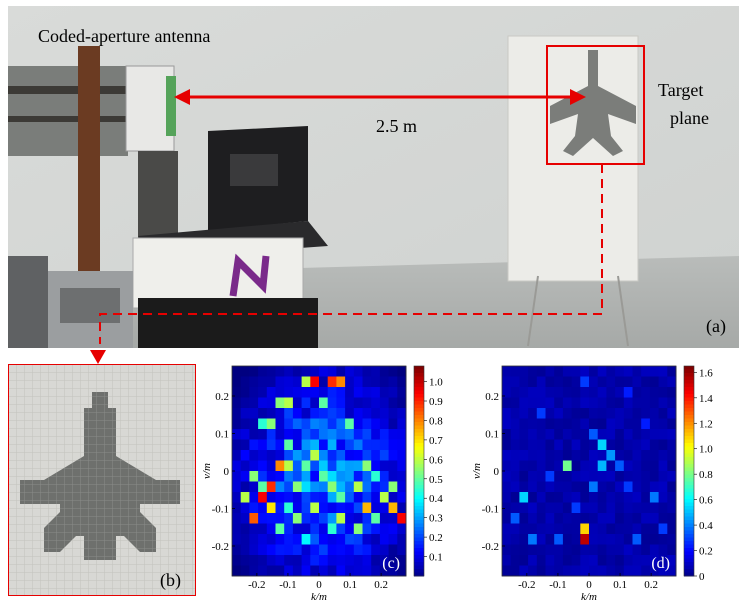  What do you see at coordinates (706, 552) in the screenshot?
I see `colorbar-tick-label: 0.2` at bounding box center [706, 552].